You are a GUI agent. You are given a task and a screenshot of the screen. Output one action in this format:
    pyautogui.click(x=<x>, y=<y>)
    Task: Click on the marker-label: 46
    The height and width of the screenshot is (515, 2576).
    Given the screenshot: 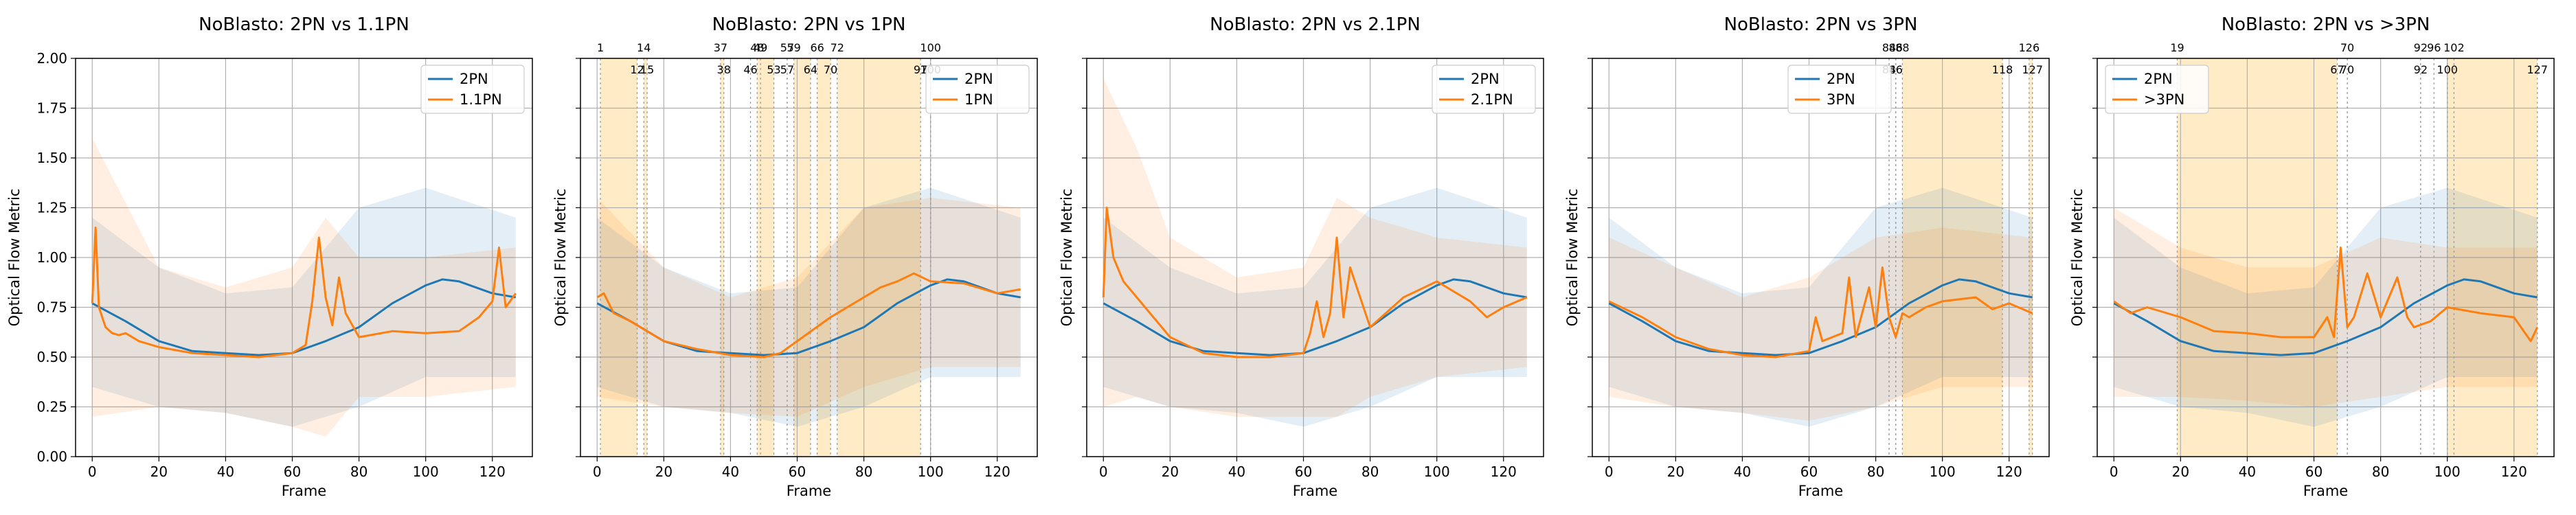 What is the action you would take?
    pyautogui.click(x=750, y=69)
    